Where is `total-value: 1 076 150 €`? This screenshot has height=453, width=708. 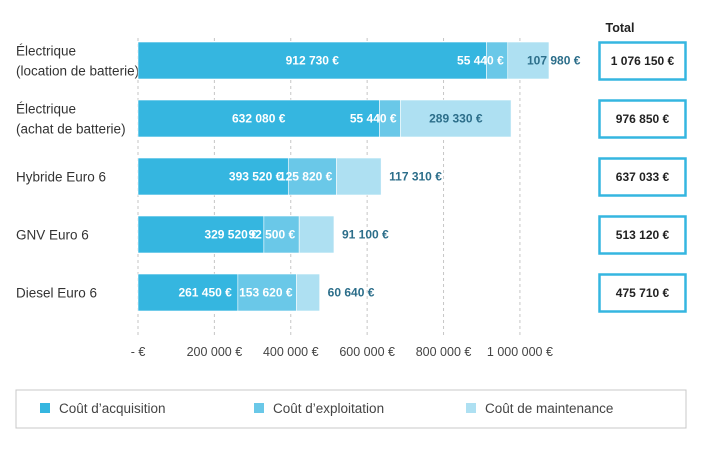 total-value: 1 076 150 € is located at coordinates (643, 61).